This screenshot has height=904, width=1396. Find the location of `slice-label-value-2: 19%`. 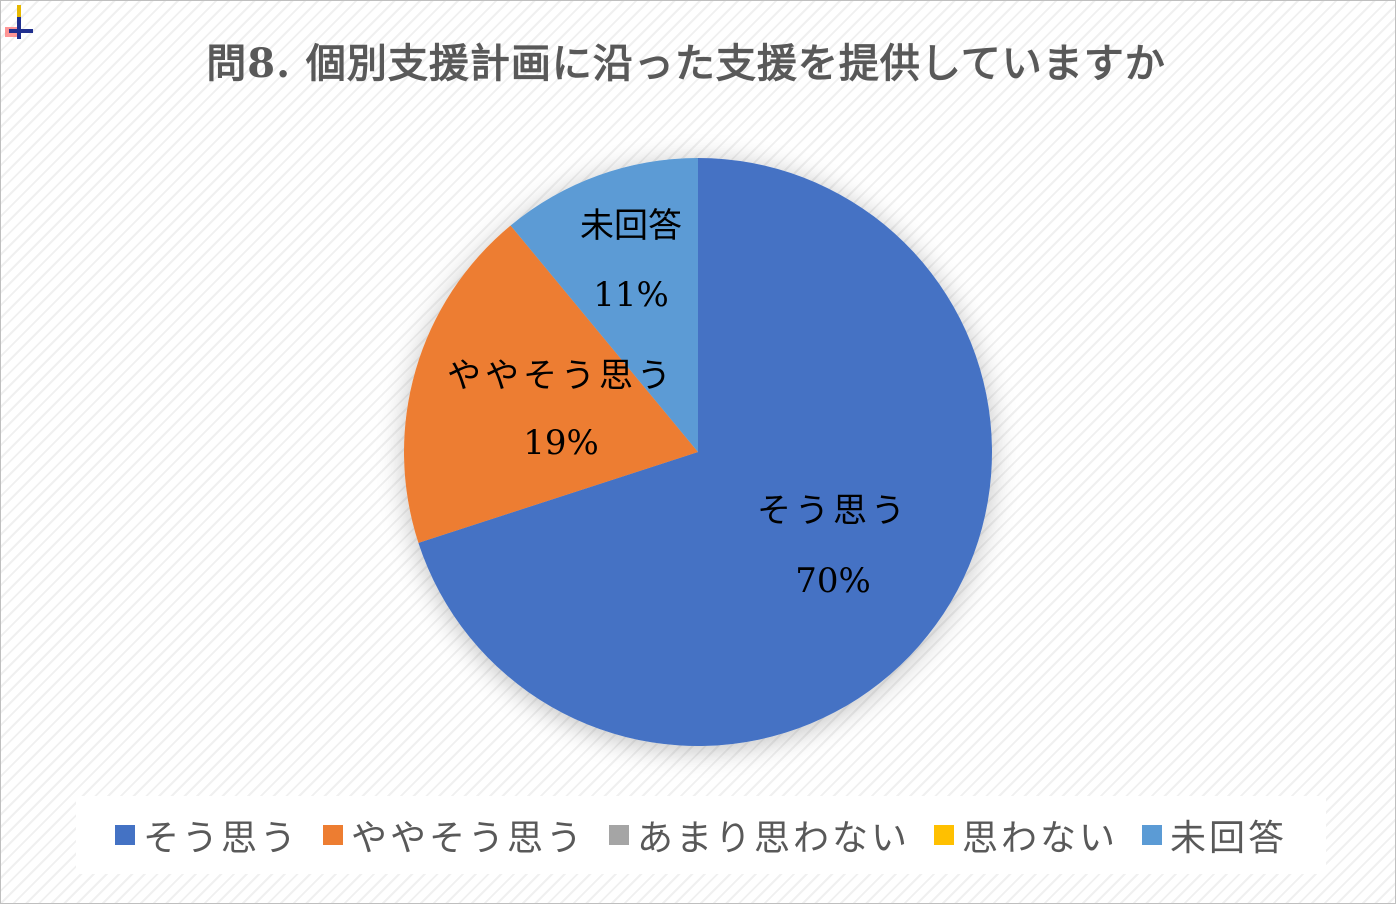

slice-label-value-2: 19% is located at coordinates (561, 443).